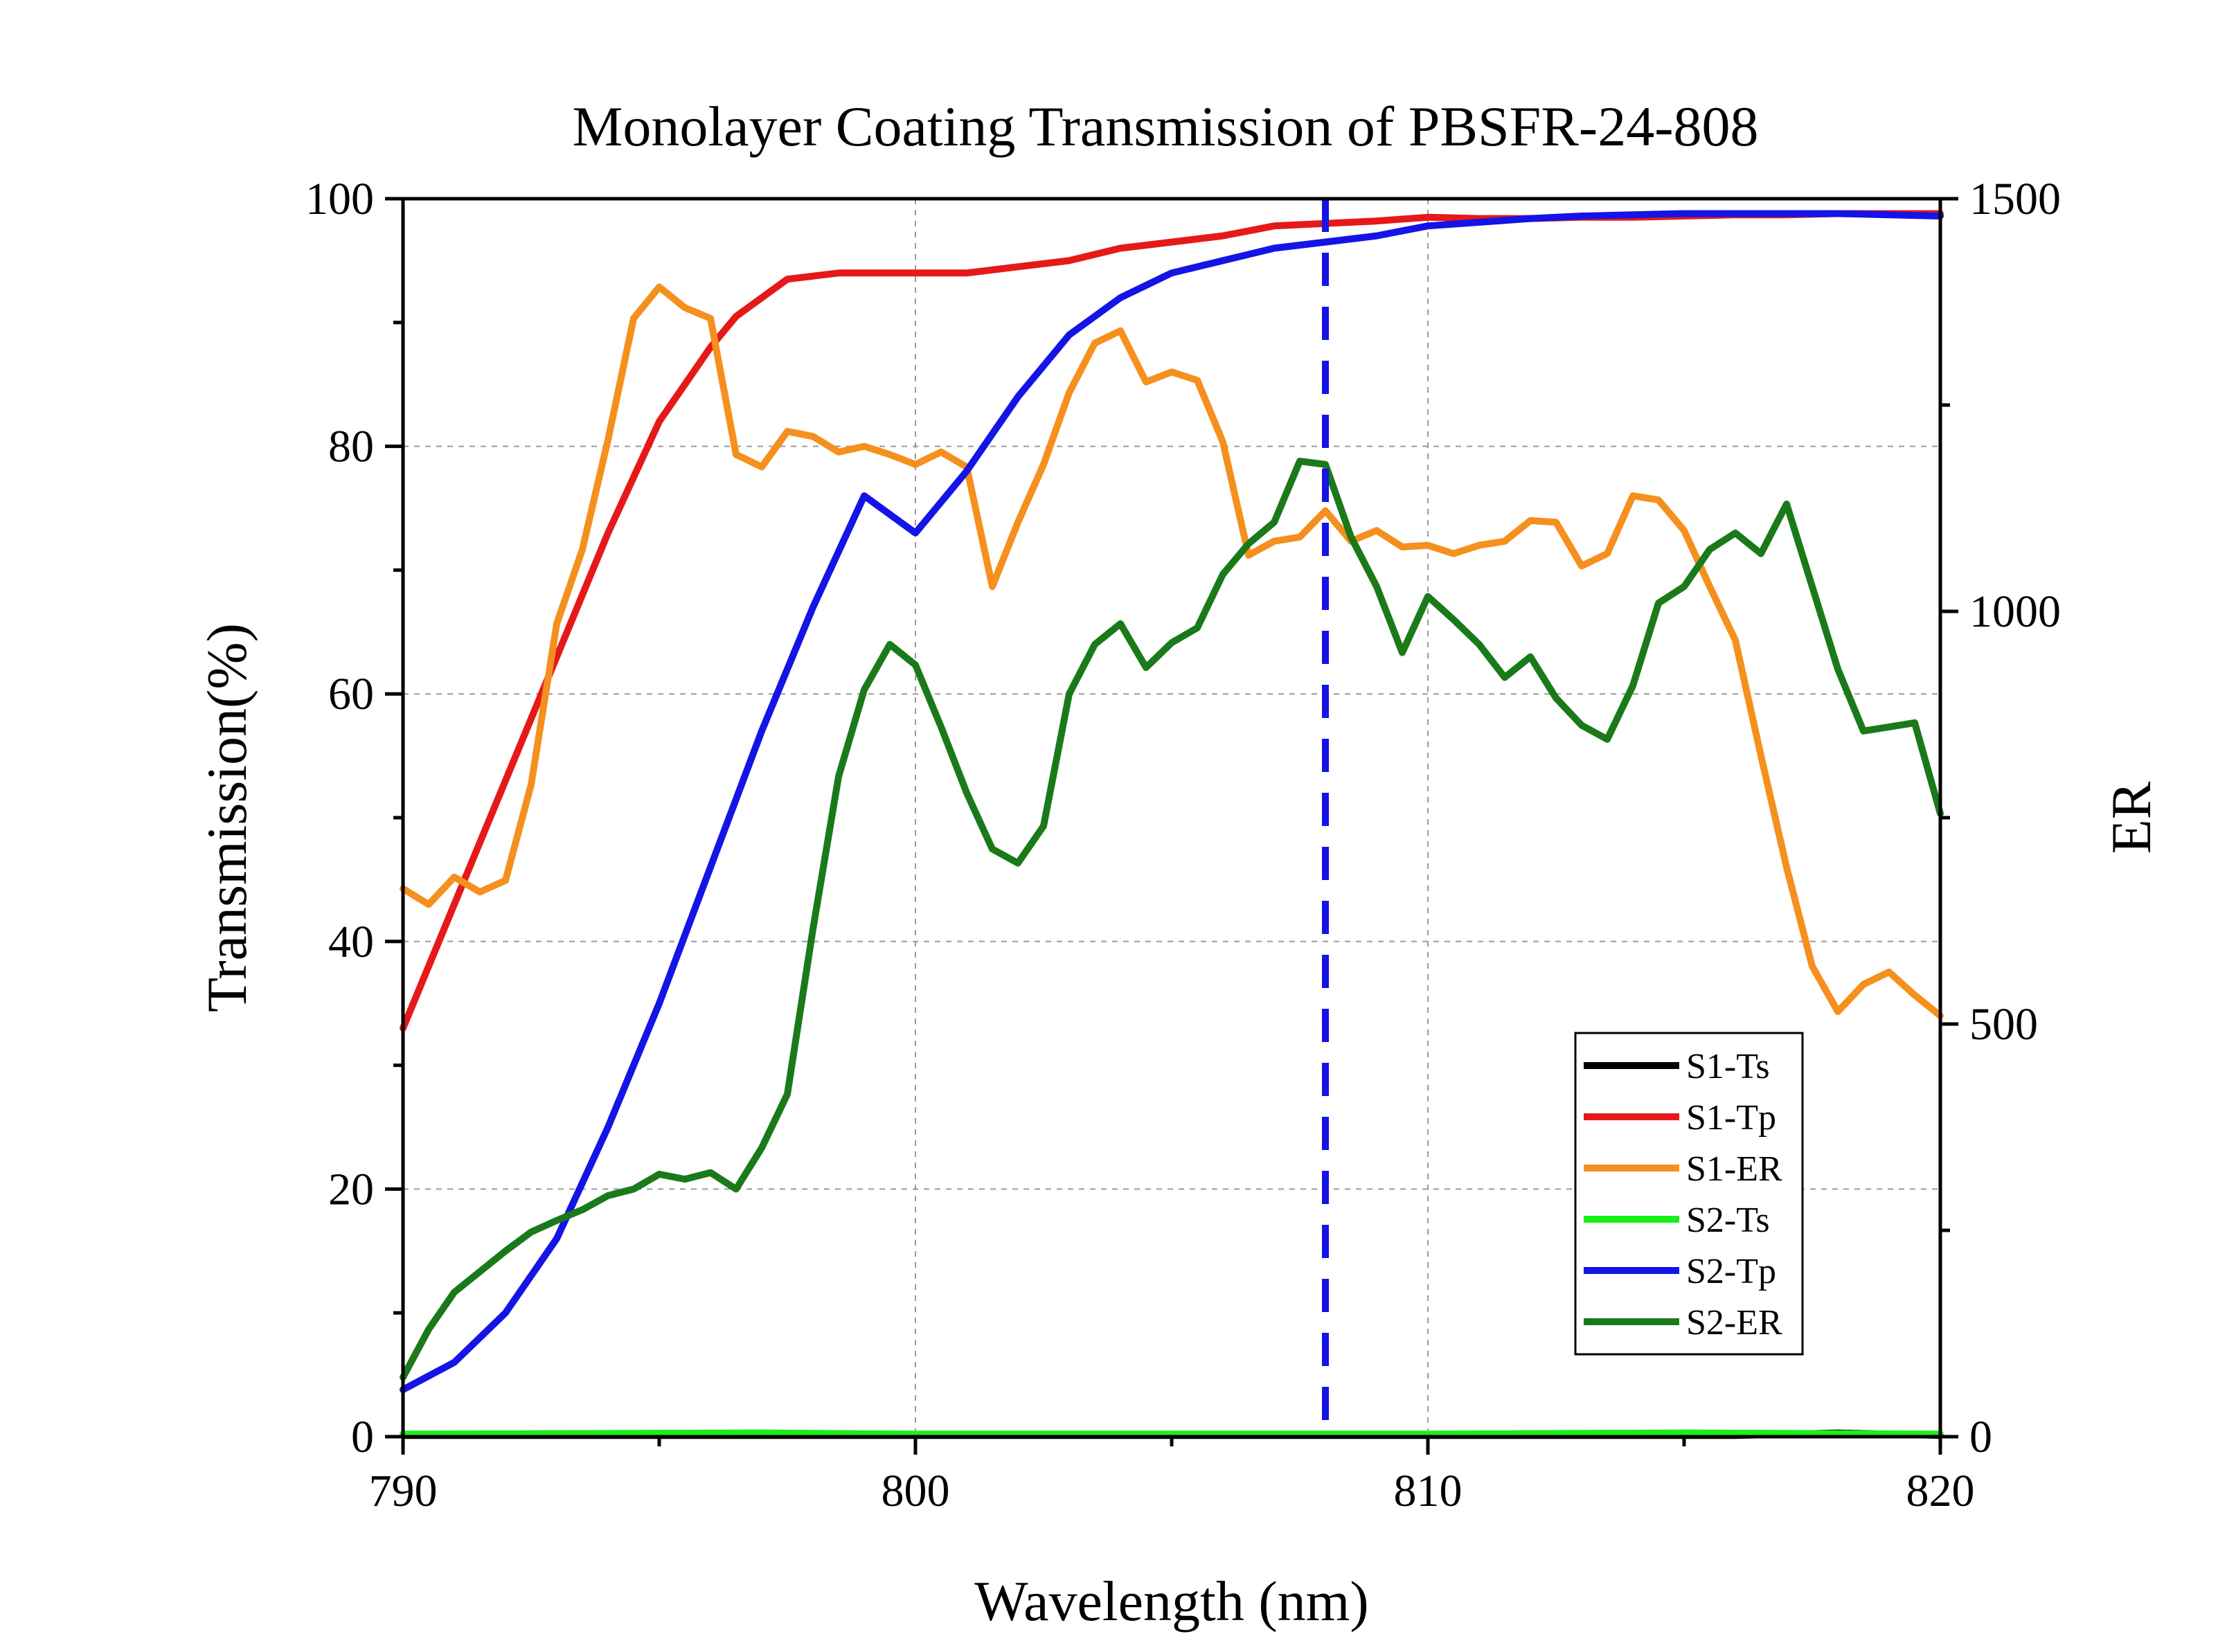  What do you see at coordinates (351, 694) in the screenshot?
I see `y-left-tick-label: 60` at bounding box center [351, 694].